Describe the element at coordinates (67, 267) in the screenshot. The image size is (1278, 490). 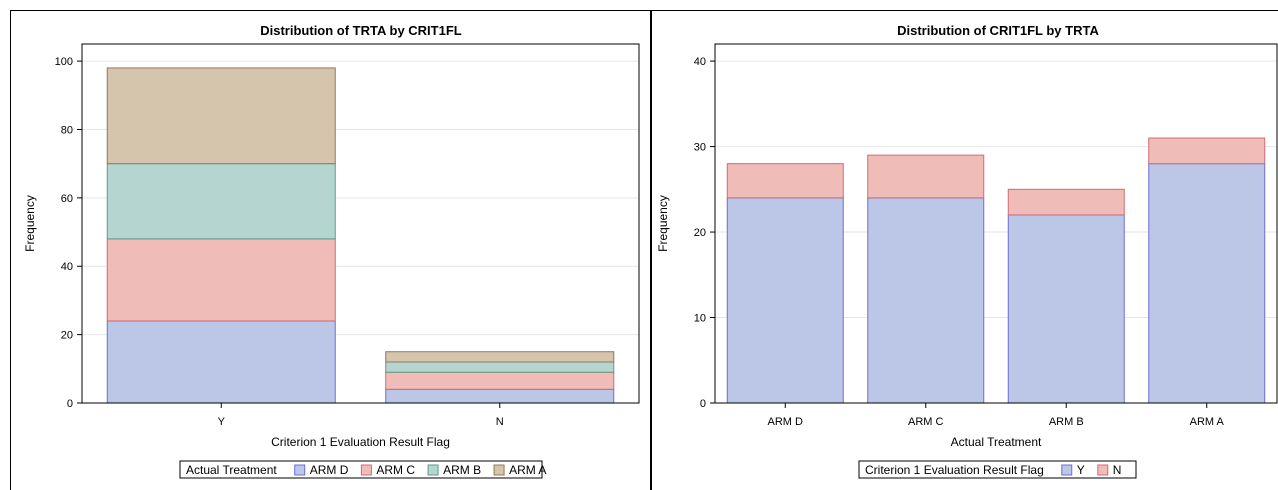
I see `chart1-y-tick-label: 40` at that location.